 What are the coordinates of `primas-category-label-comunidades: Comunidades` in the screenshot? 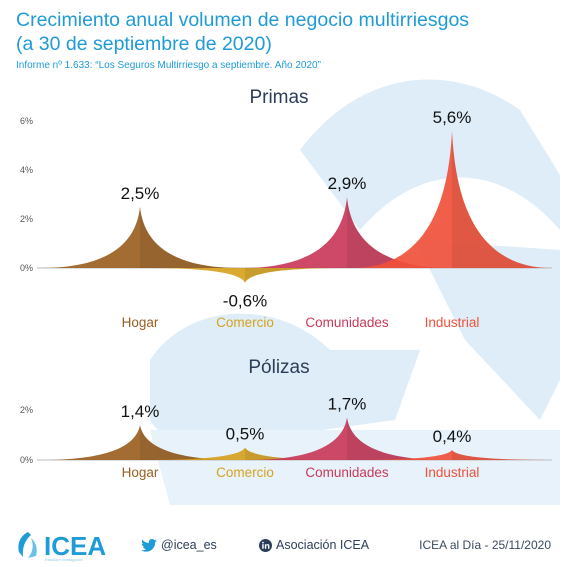 It's located at (347, 322).